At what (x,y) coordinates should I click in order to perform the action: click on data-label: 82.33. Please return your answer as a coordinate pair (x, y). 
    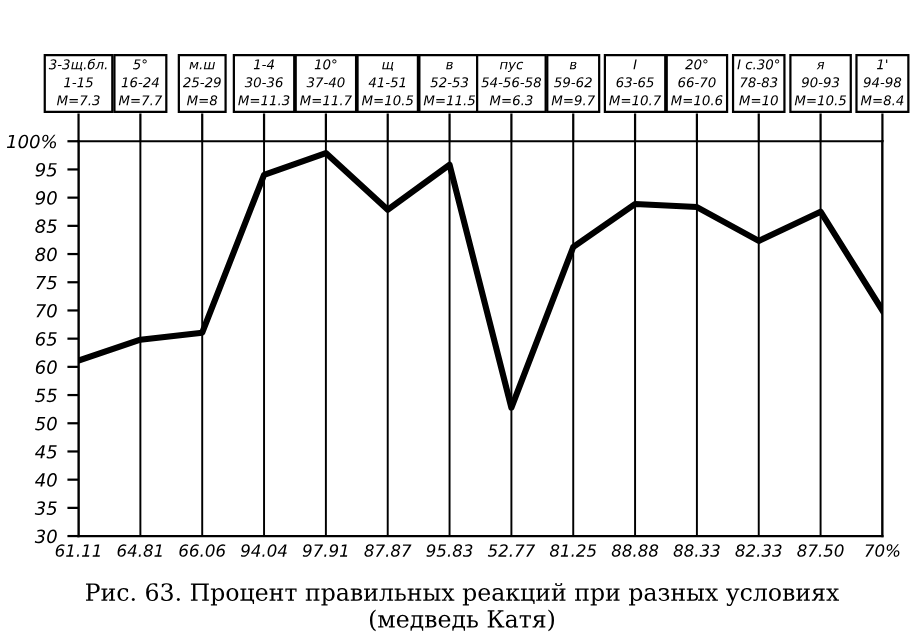
    Looking at the image, I should click on (758, 550).